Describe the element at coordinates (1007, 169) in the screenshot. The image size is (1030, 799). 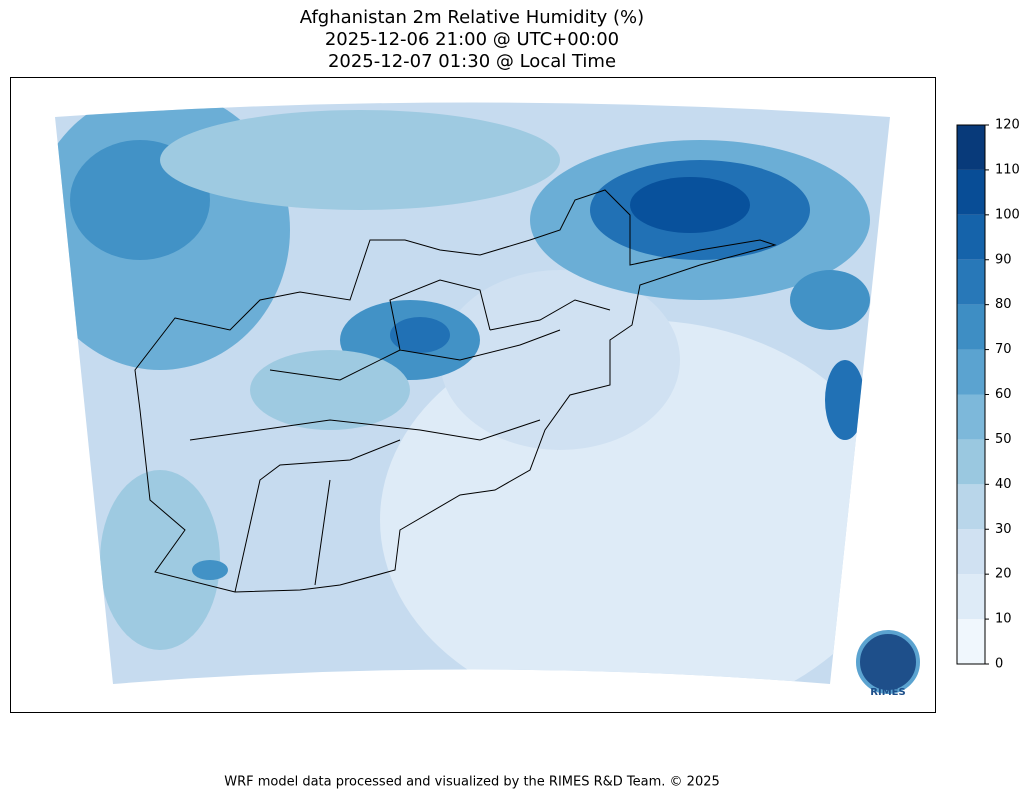
I see `colorbar-tick-label: 110` at that location.